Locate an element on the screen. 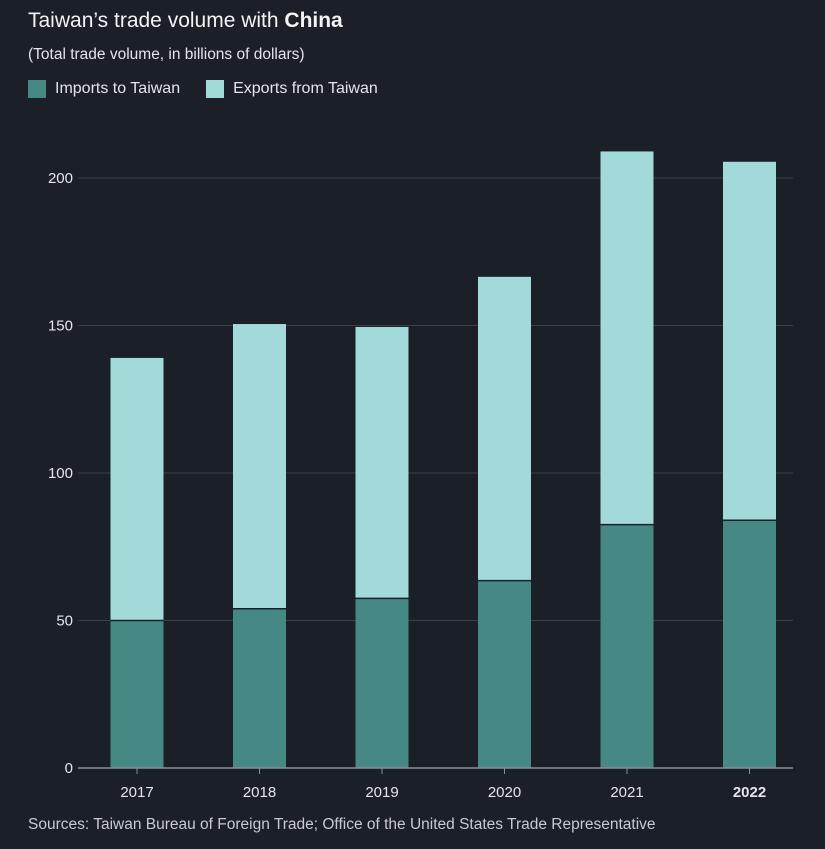 This screenshot has height=849, width=825. y-tick-label: 0 is located at coordinates (69, 768).